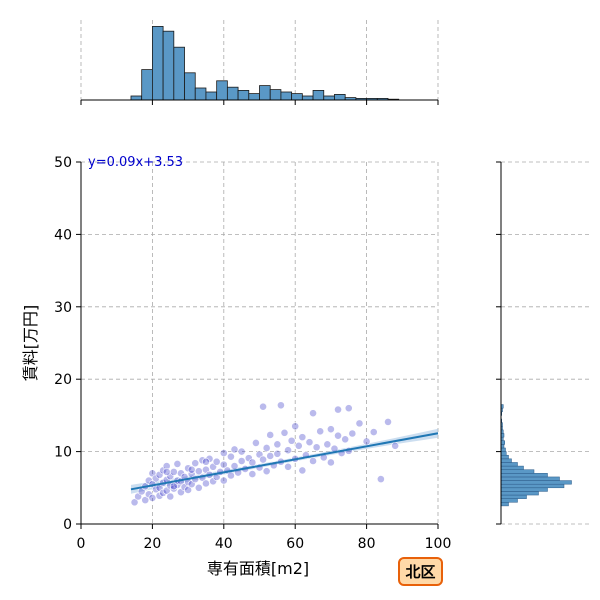 This screenshot has width=600, height=600. I want to click on x-tick-label: 80, so click(367, 544).